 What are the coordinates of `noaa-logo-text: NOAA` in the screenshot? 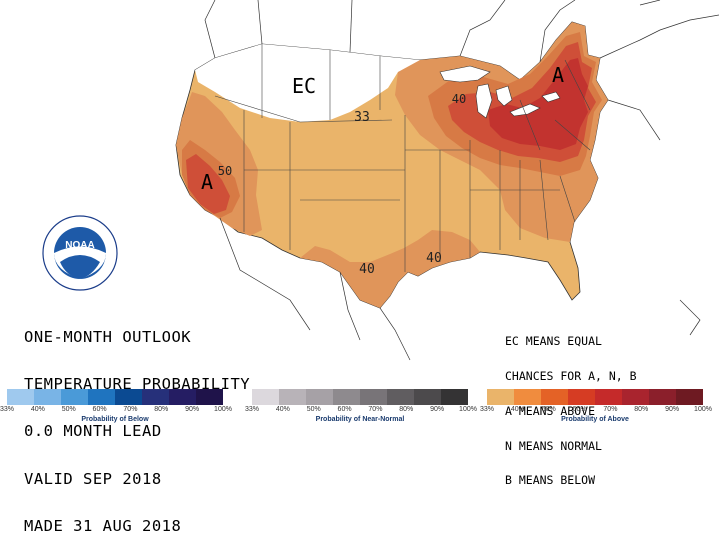 It's located at (79, 245).